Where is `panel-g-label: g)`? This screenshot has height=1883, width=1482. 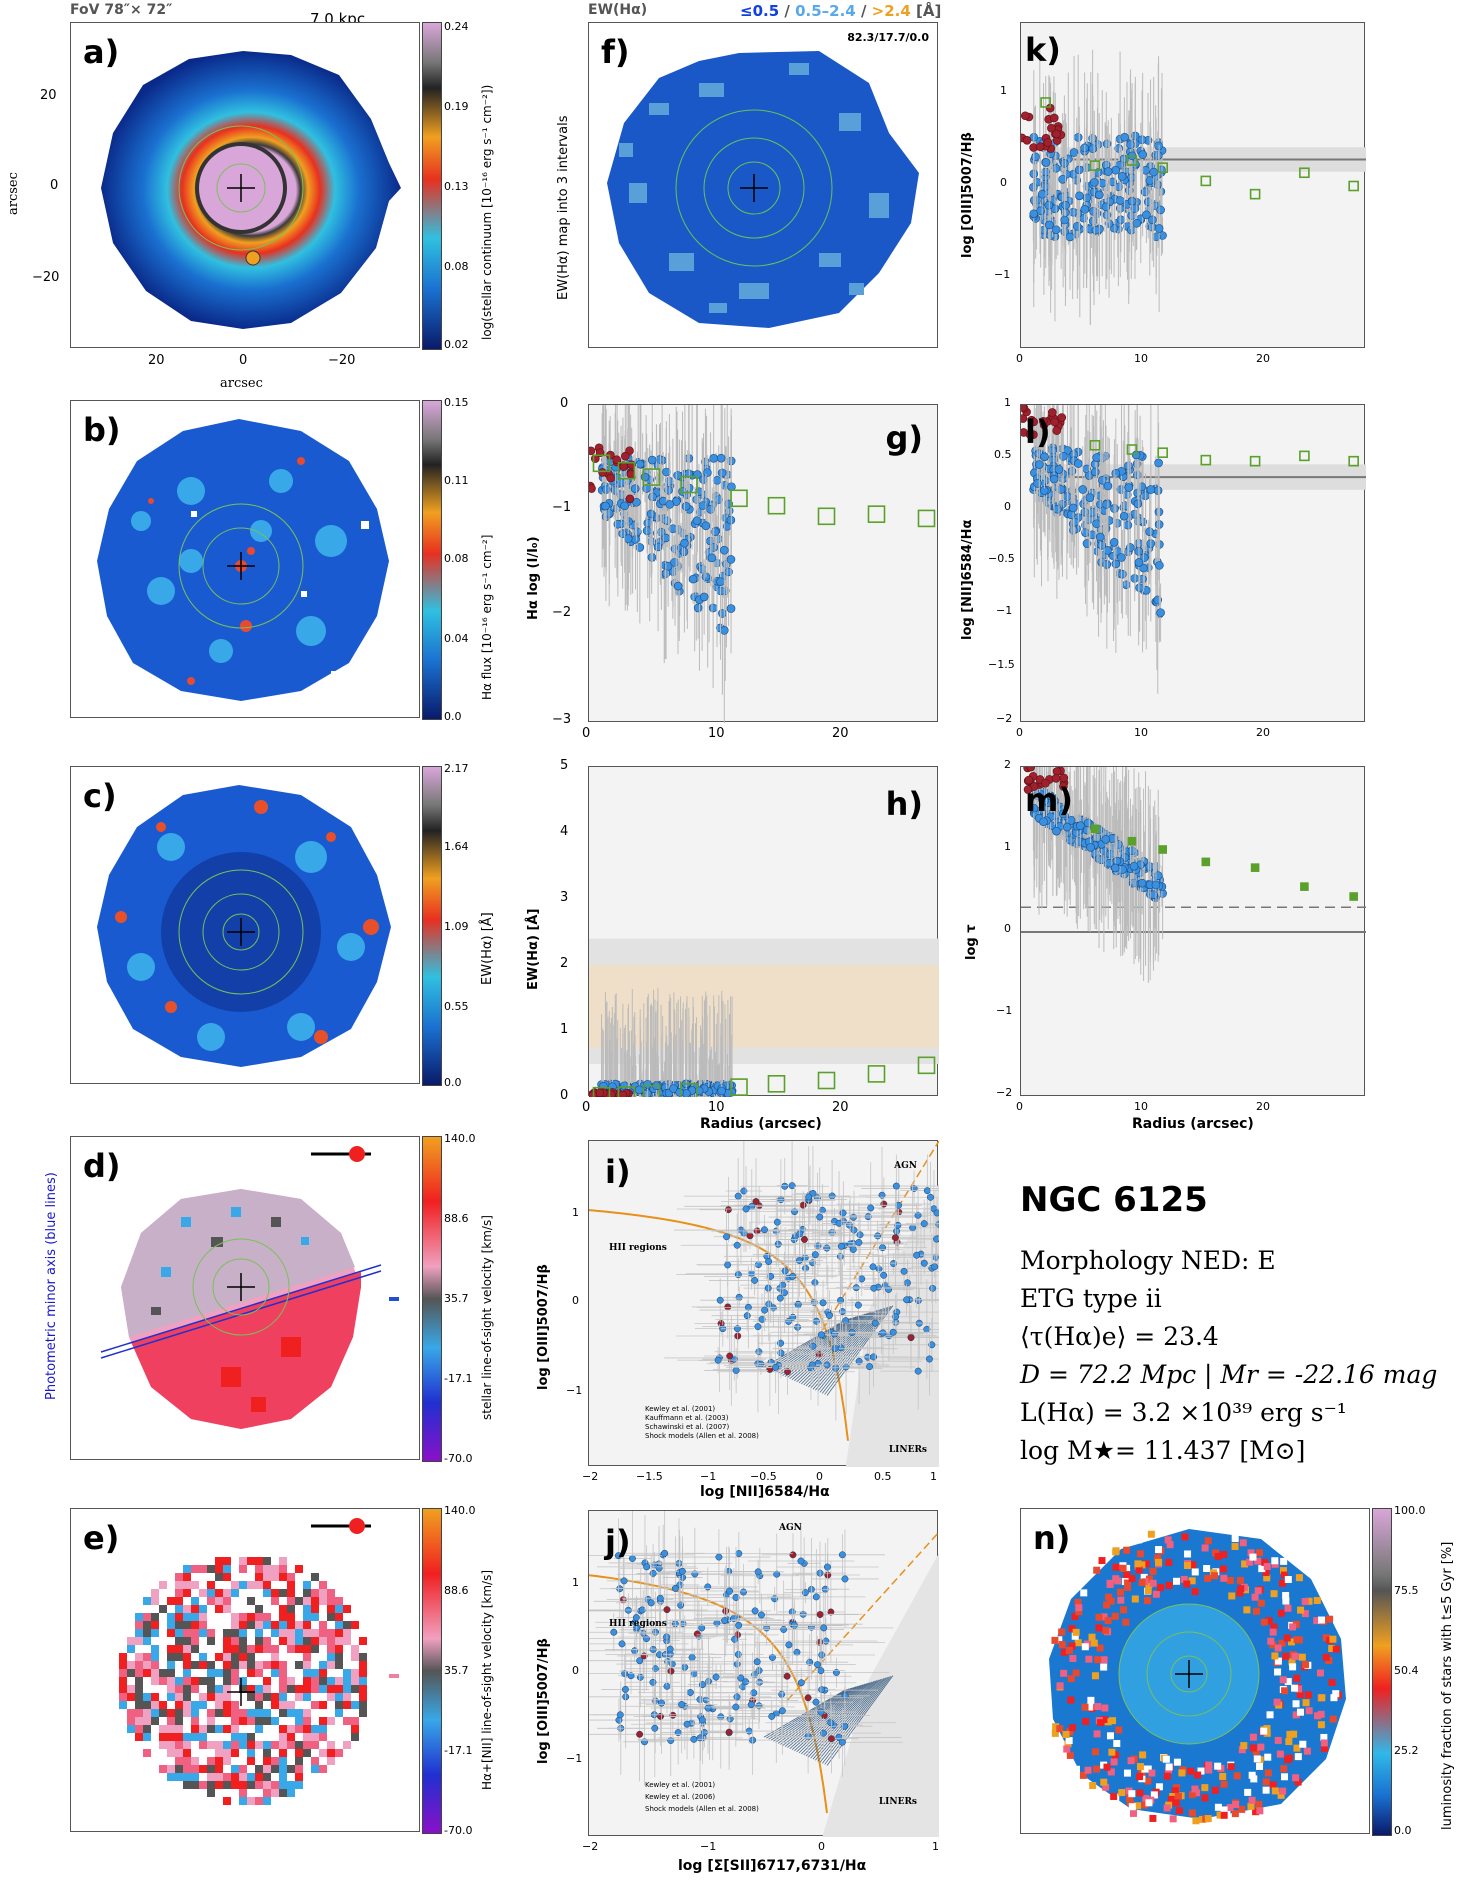
panel-g-label: g) is located at coordinates (904, 438).